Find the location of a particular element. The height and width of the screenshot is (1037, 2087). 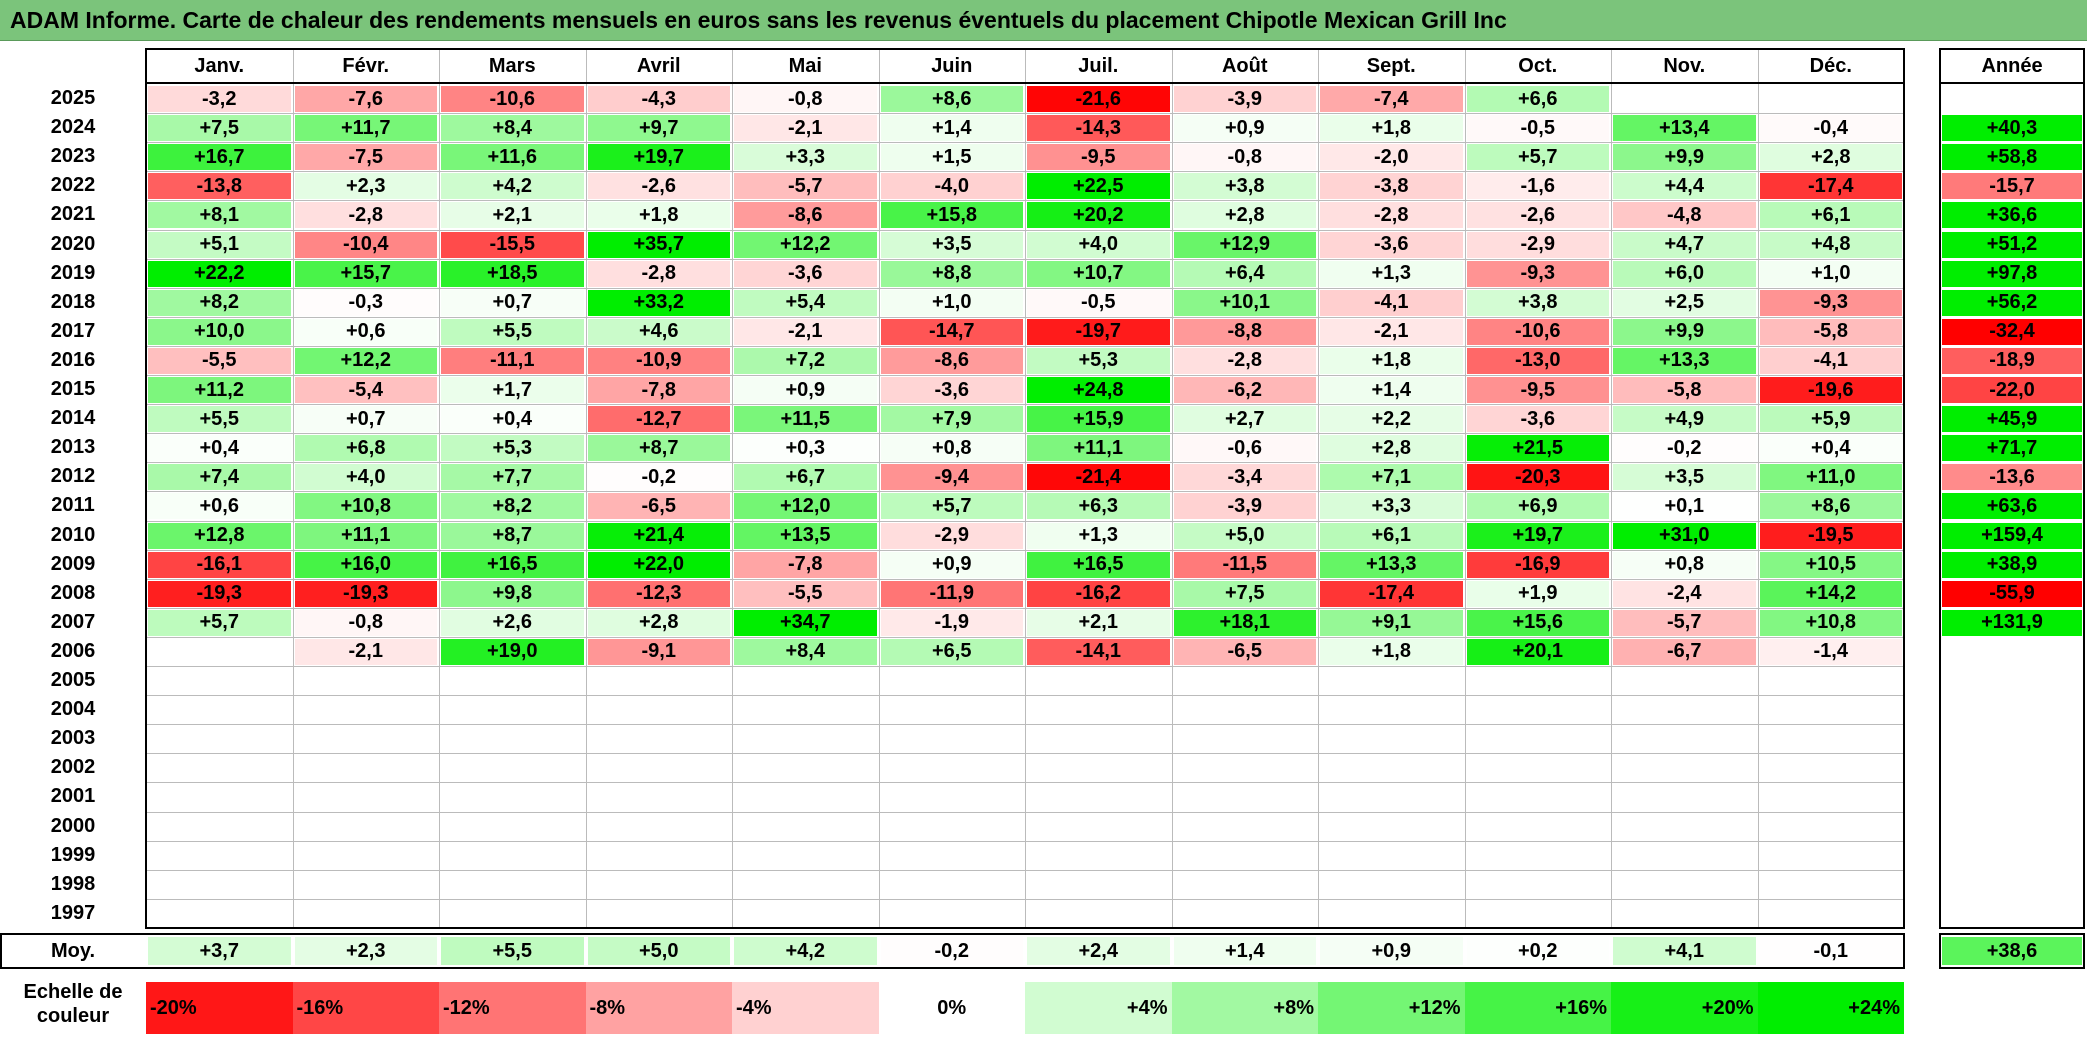

annual-cell: -15,7 is located at coordinates (2012, 186).